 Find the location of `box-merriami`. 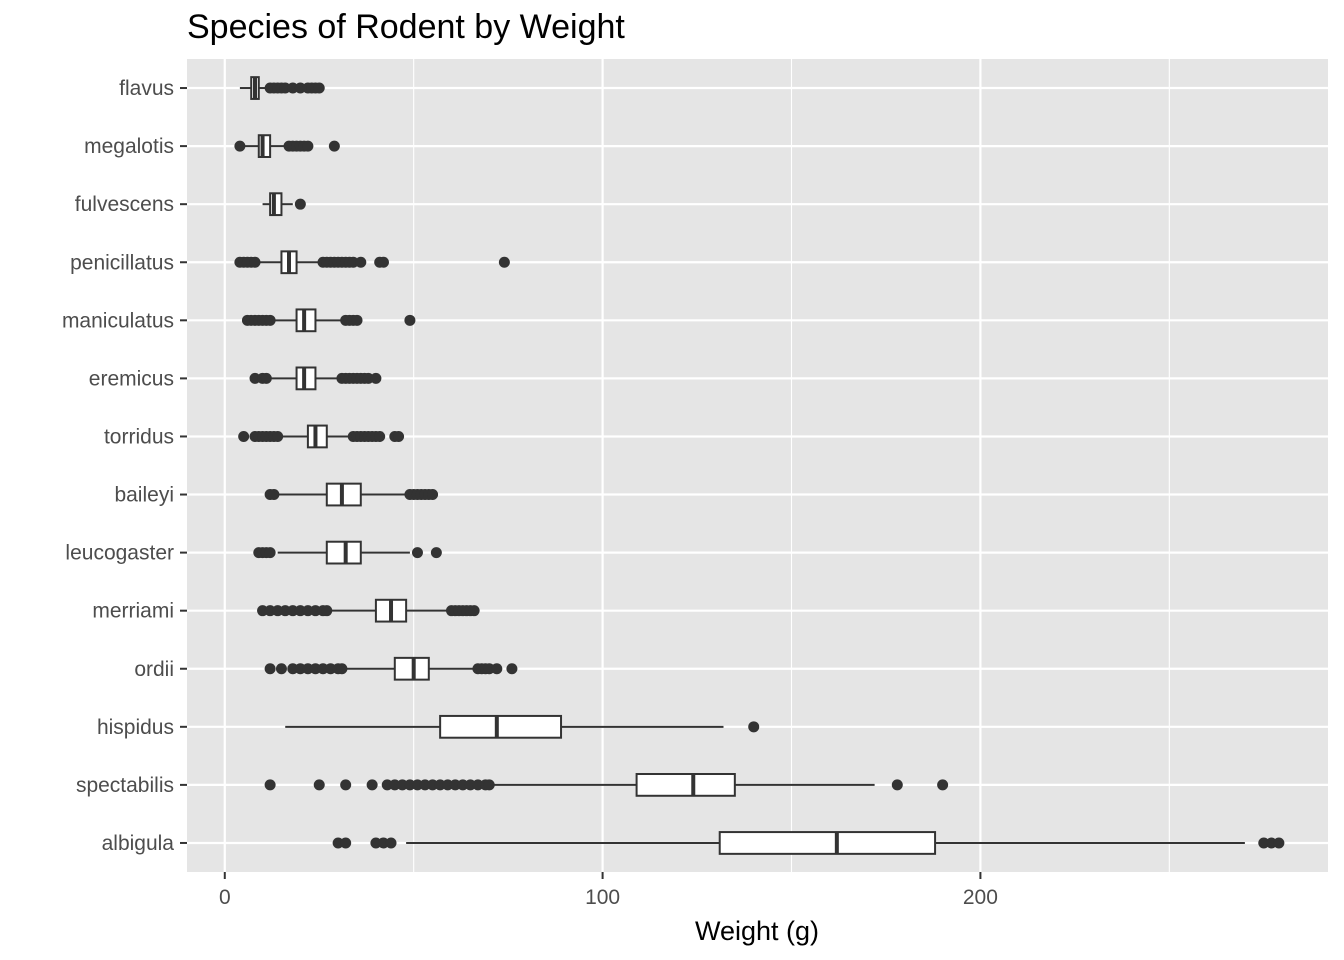

box-merriami is located at coordinates (368, 610).